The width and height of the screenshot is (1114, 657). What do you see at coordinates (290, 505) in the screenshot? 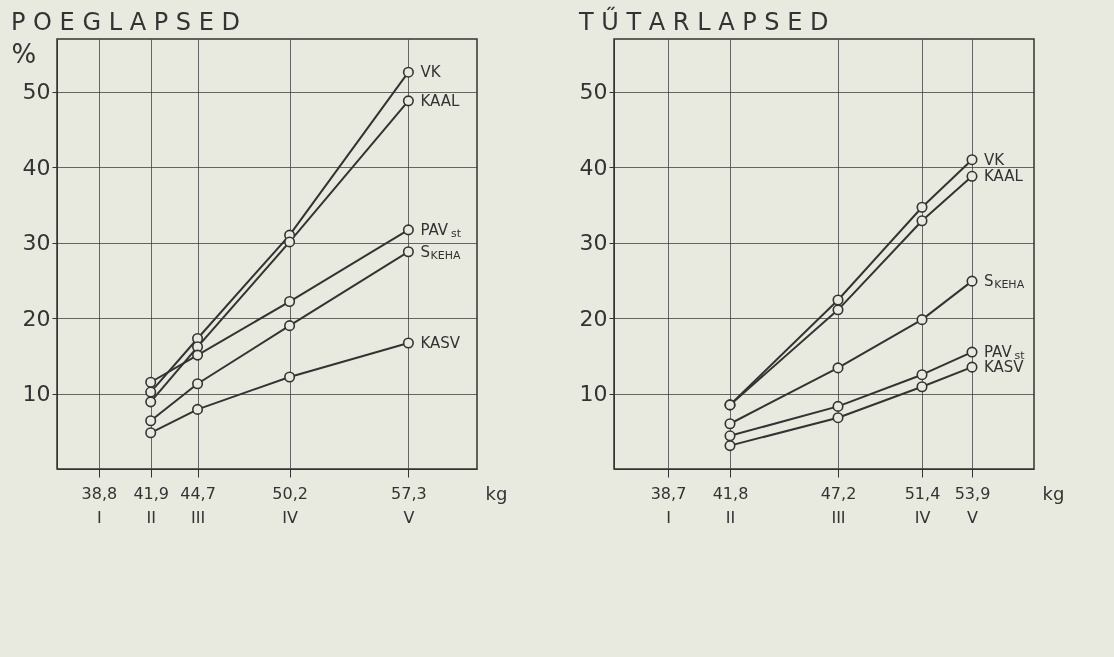
I see `x-tick-label: 50,2 IV` at bounding box center [290, 505].